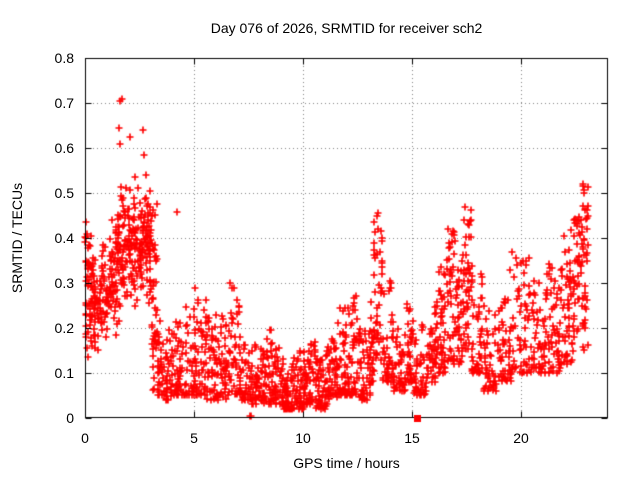 The image size is (640, 480). Describe the element at coordinates (346, 463) in the screenshot. I see `x-axis-label: GPS time / hours` at that location.